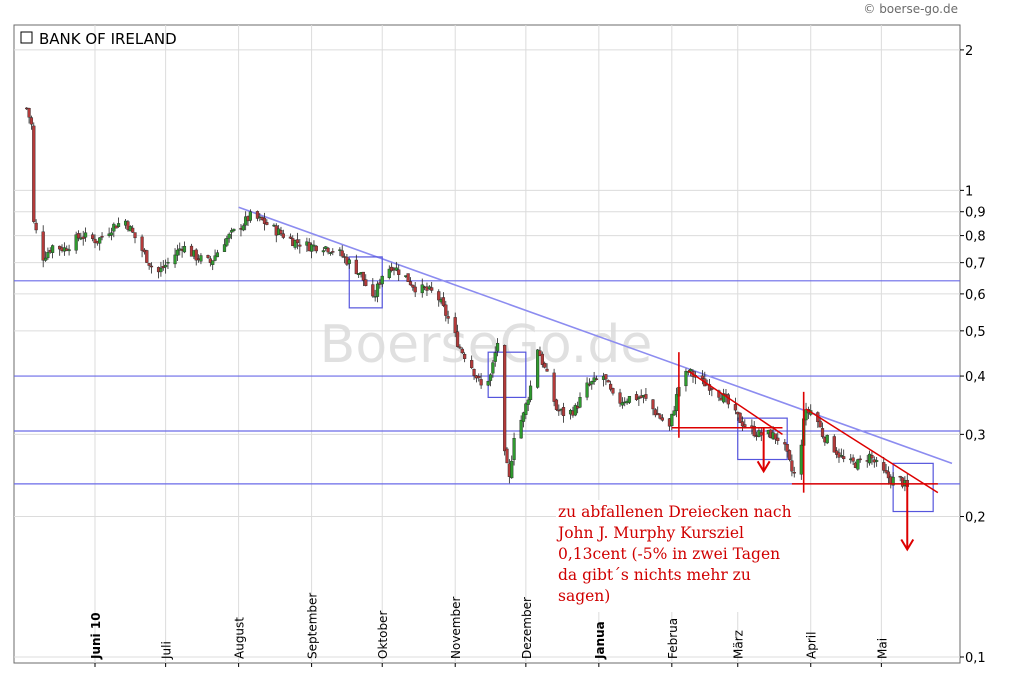  I want to click on y-tick-label: 0,7, so click(975, 264).